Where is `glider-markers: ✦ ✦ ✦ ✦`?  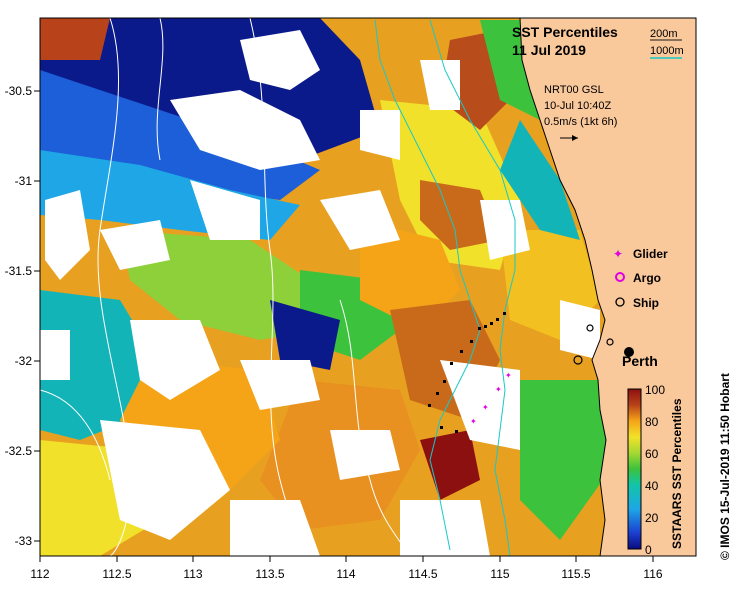
glider-markers: ✦ ✦ ✦ ✦ is located at coordinates (491, 398).